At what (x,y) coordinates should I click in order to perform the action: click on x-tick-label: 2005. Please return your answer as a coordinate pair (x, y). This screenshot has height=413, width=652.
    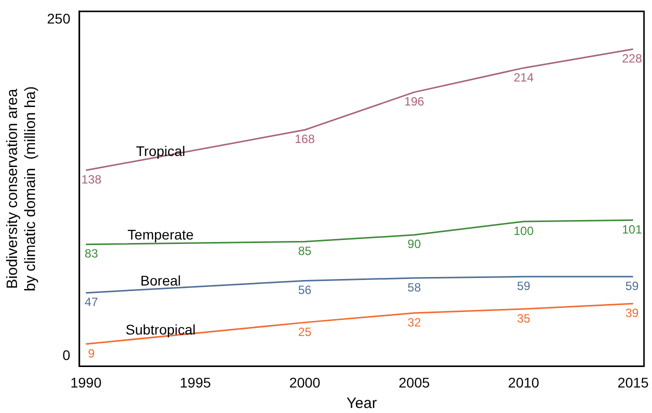
    Looking at the image, I should click on (414, 382).